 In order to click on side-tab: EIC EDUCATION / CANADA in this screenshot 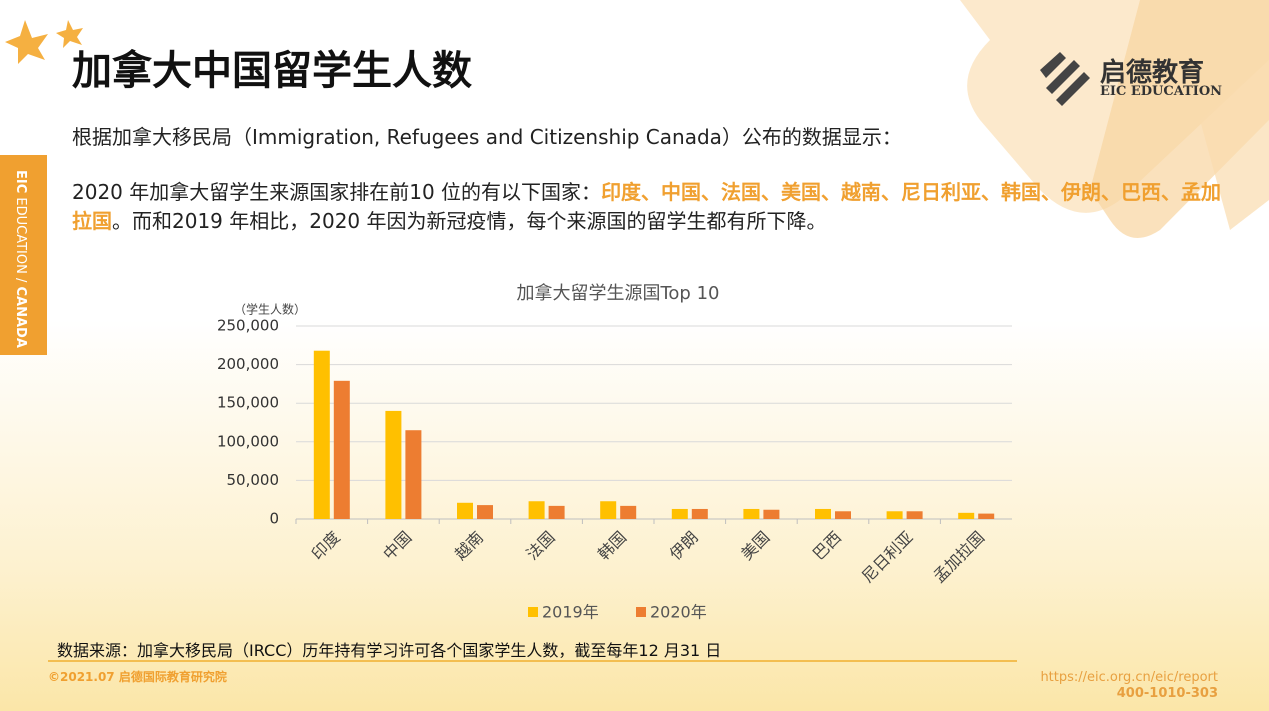, I will do `click(20, 259)`.